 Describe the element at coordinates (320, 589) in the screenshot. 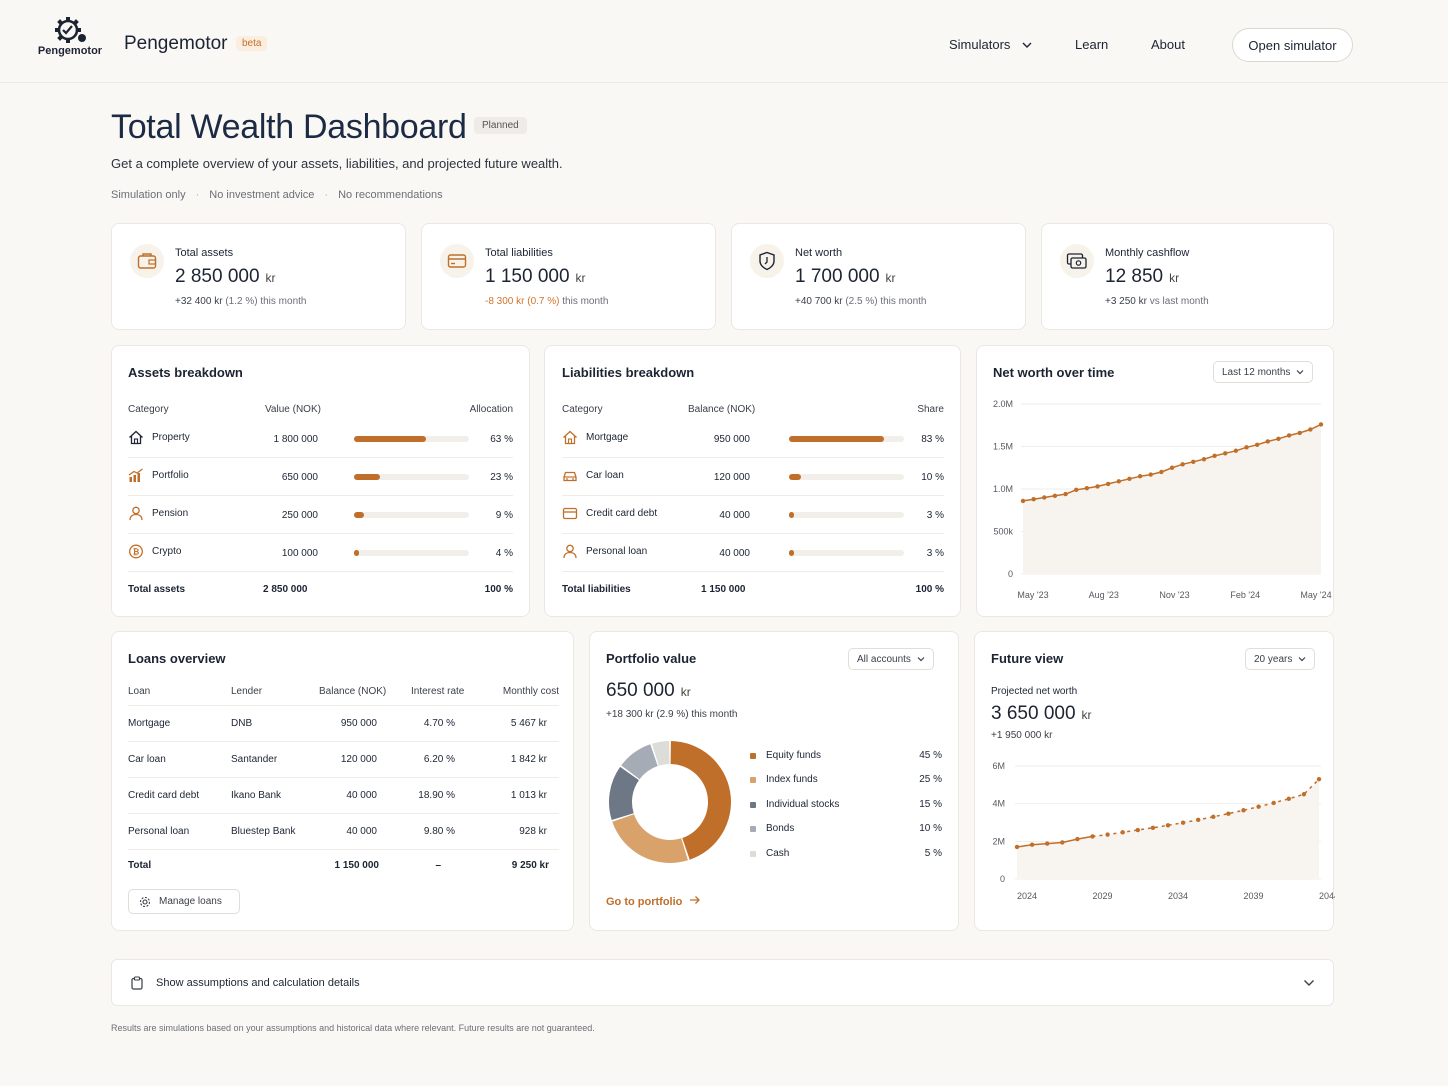

I see `table-total-row: Total assets 2 850 000 100 %` at that location.